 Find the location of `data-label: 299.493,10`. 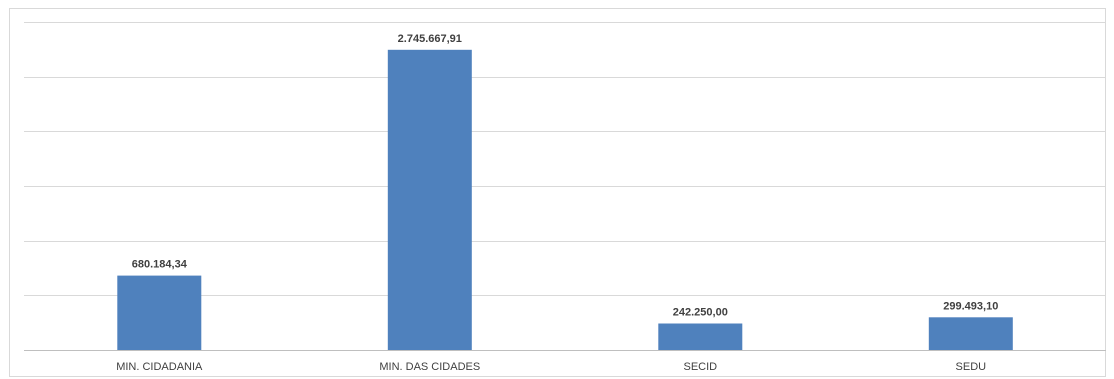

data-label: 299.493,10 is located at coordinates (970, 306).